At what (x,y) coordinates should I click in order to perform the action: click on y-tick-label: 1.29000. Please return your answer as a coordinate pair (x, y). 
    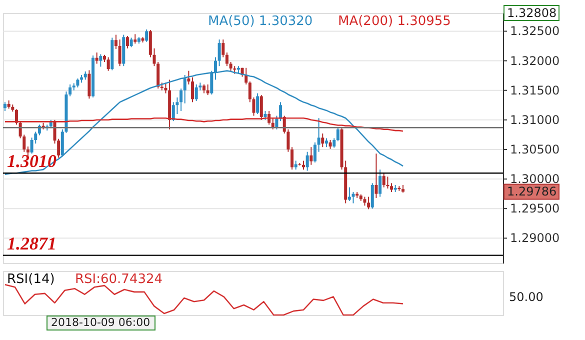
    Looking at the image, I should click on (535, 238).